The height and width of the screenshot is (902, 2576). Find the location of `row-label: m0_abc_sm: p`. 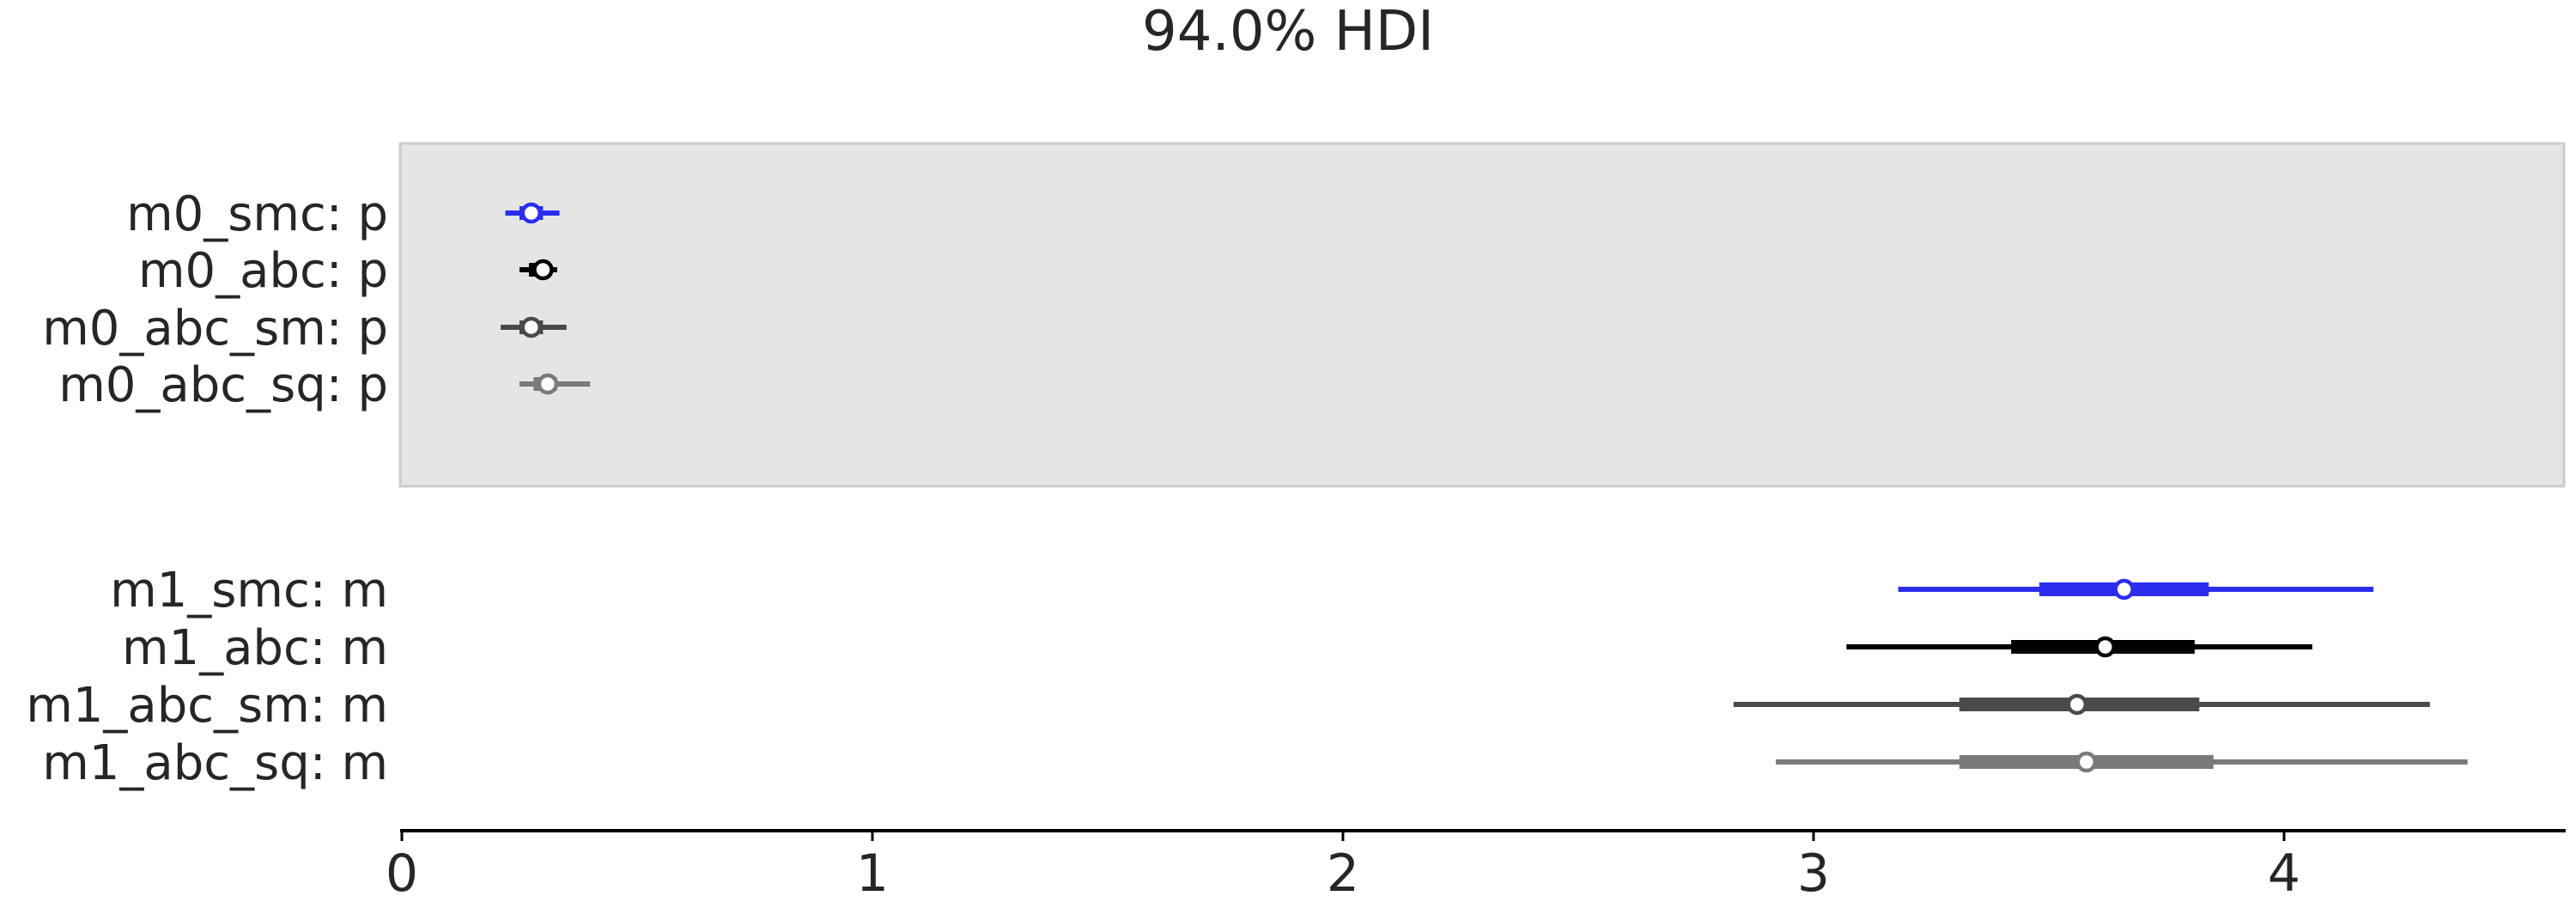

row-label: m0_abc_sm: p is located at coordinates (215, 329).